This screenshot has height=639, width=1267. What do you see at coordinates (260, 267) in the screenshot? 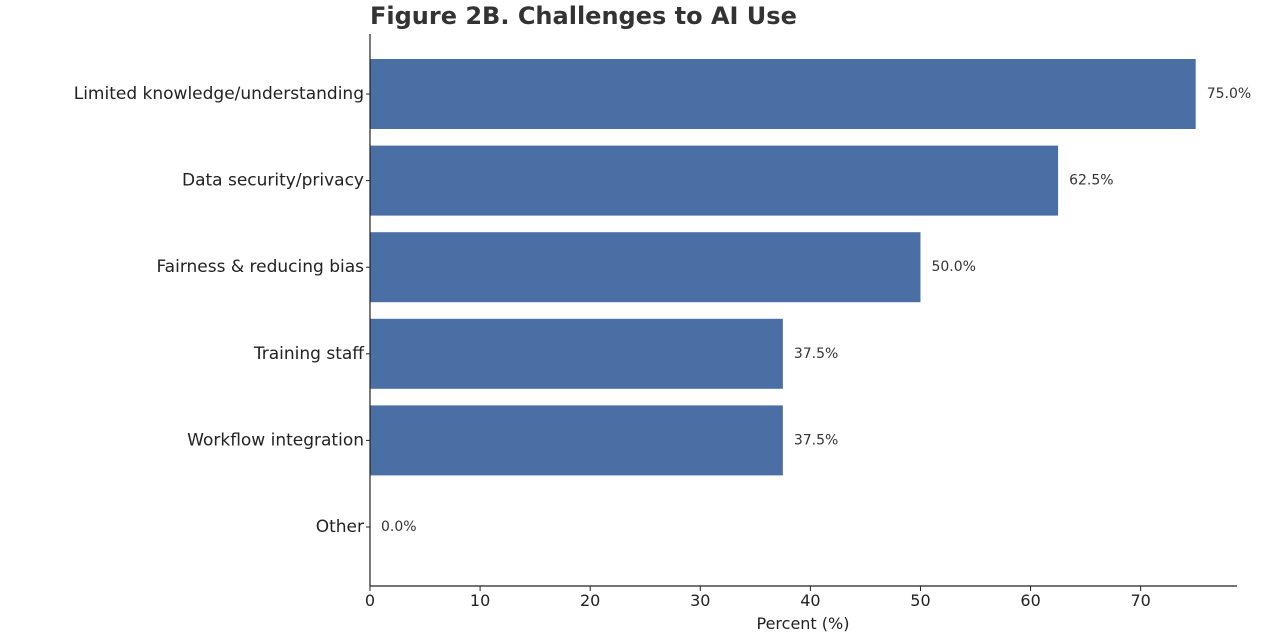
I see `category-label: Fairness & reducing bias` at bounding box center [260, 267].